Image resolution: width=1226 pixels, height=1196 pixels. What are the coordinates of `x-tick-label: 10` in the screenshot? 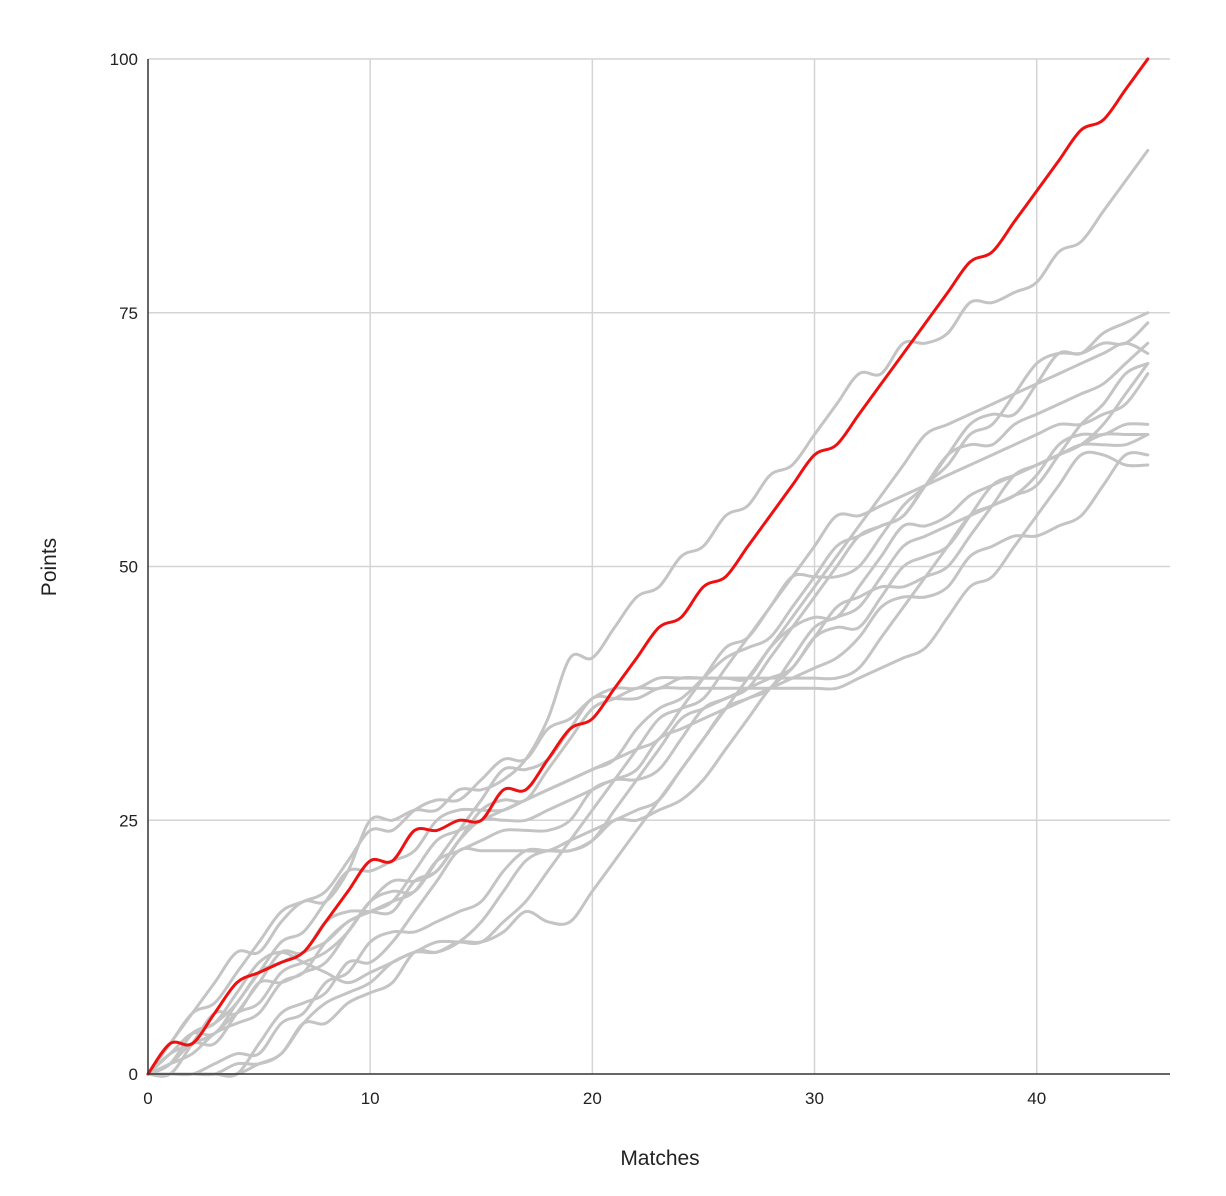 It's located at (370, 1098).